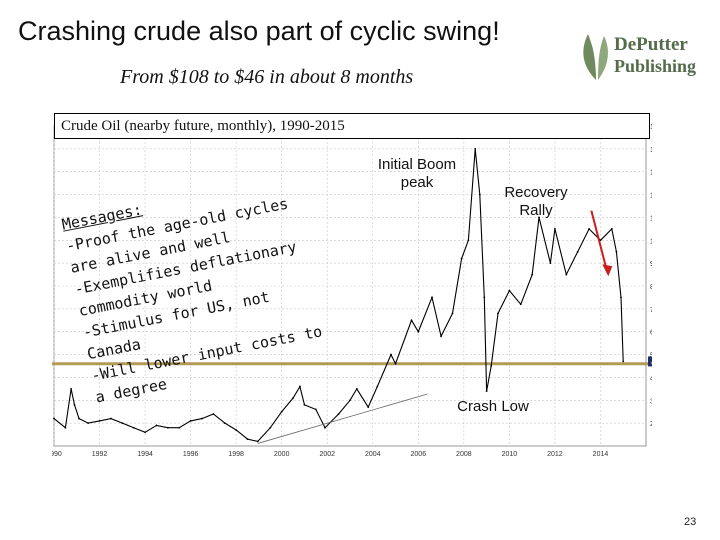 The height and width of the screenshot is (540, 720). What do you see at coordinates (464, 453) in the screenshot?
I see `x-tick-label: 2008` at bounding box center [464, 453].